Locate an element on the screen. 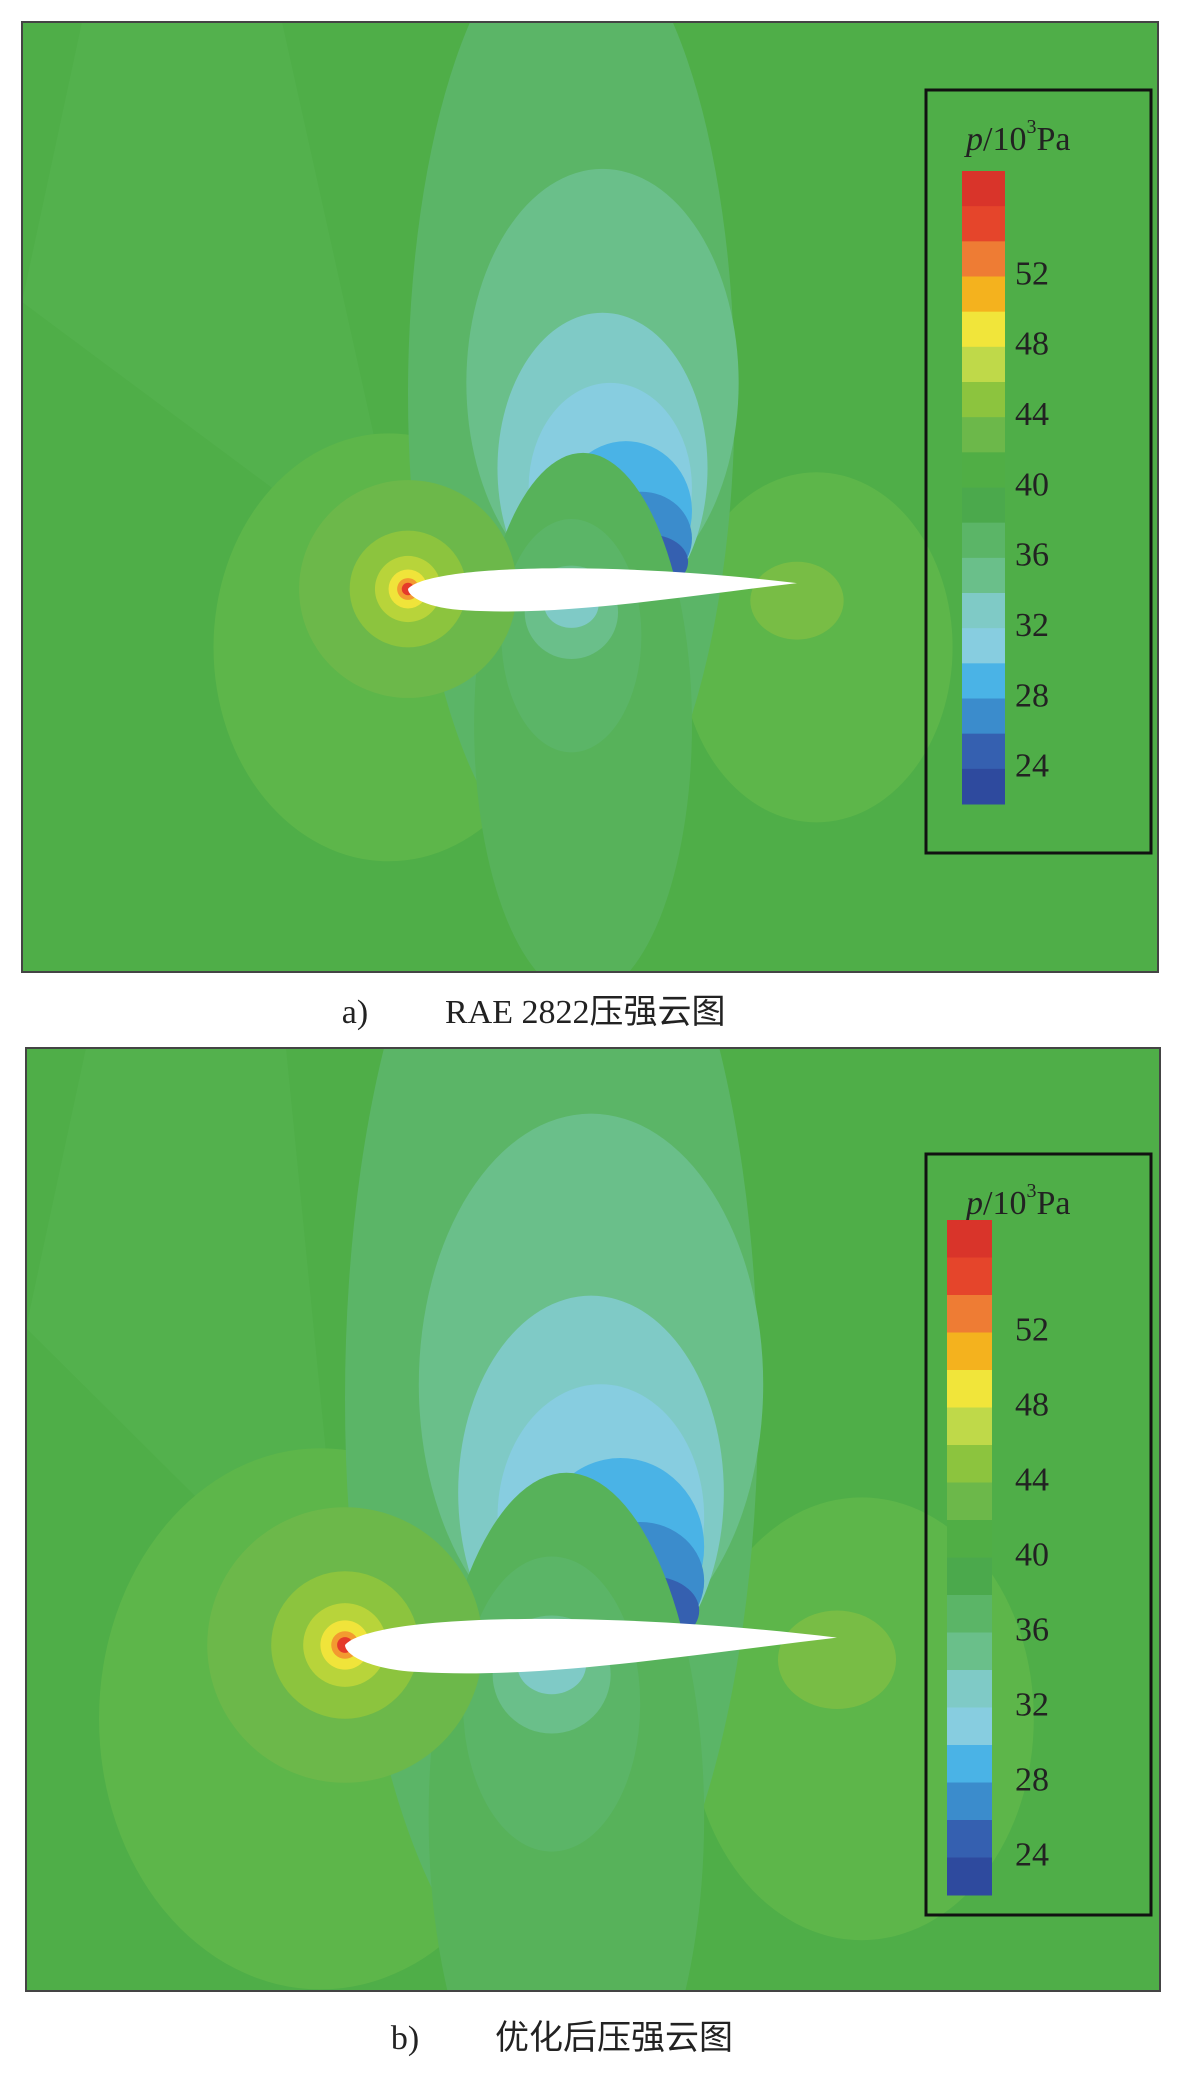  caption-text: RAE 2822压强云图 is located at coordinates (585, 1012).